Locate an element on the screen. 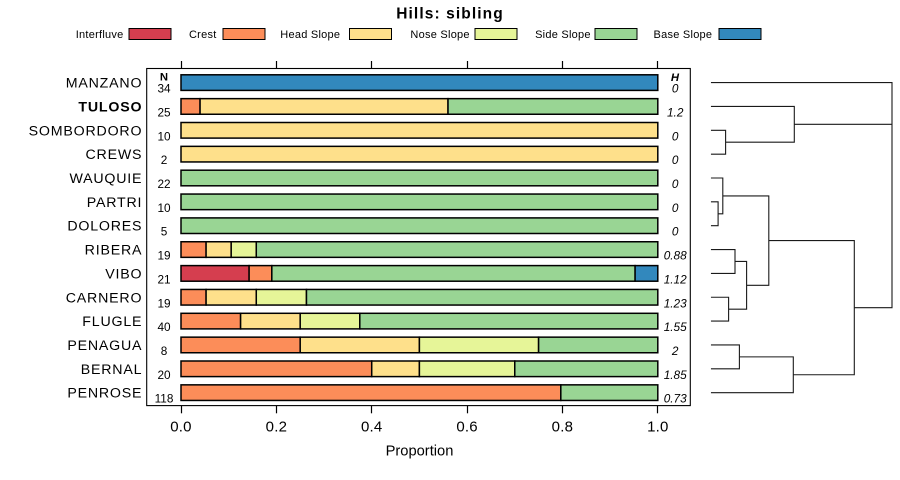 The height and width of the screenshot is (480, 900). svg-text: 0.73 is located at coordinates (675, 399).